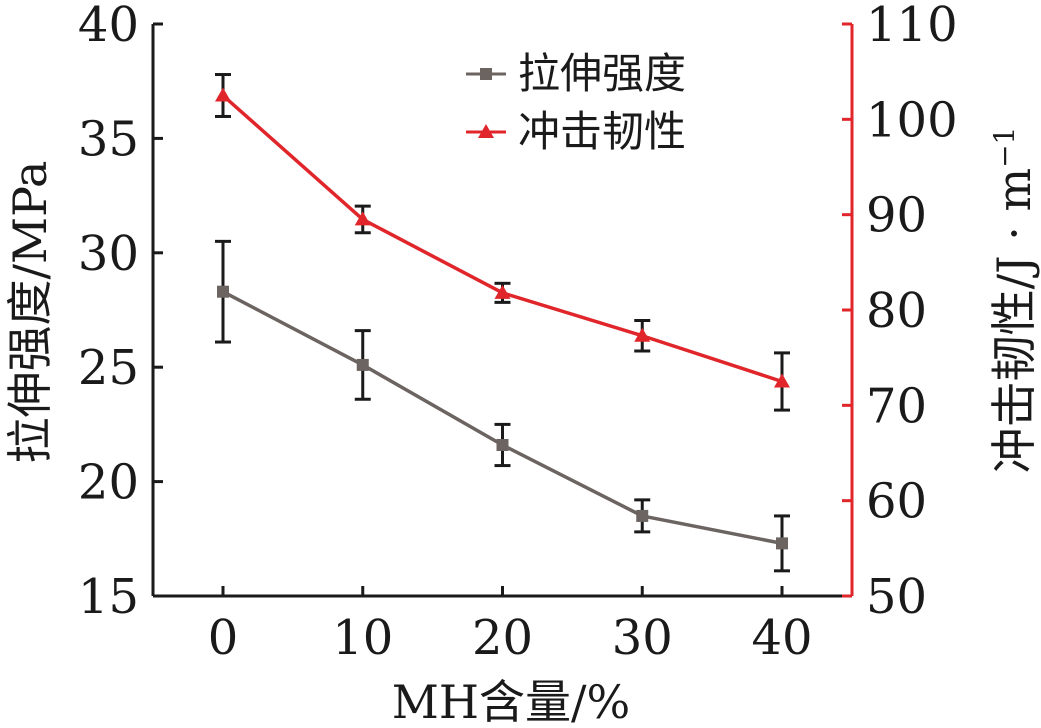 This screenshot has width=1041, height=728. I want to click on left-tick-label: 30, so click(108, 254).